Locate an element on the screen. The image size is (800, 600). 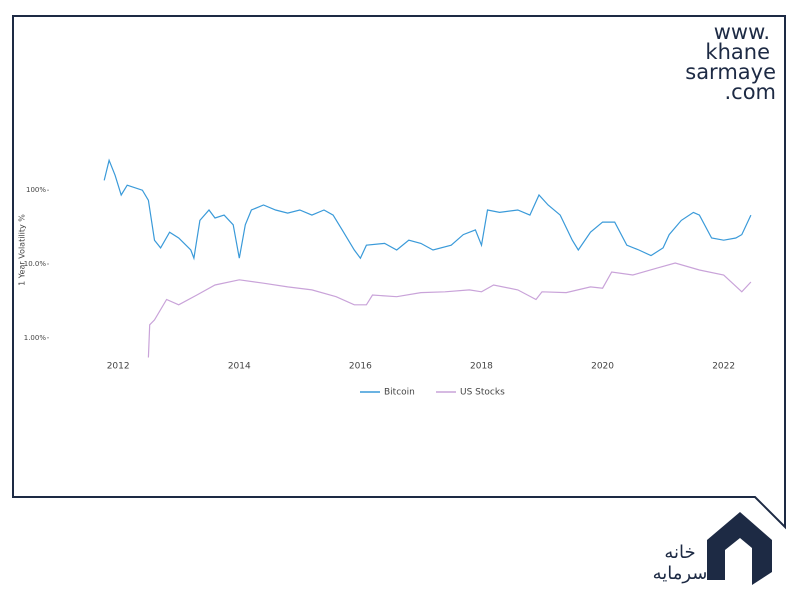
x-tick-label: 2022 is located at coordinates (723, 367).